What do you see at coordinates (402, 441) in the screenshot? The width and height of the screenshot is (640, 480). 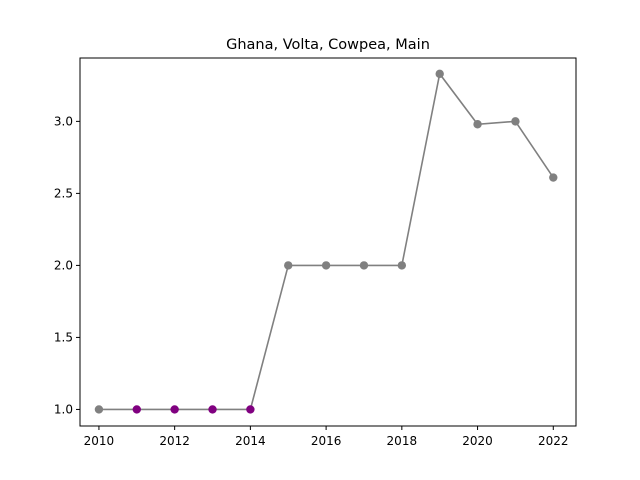 I see `x-tick-label: 2018` at bounding box center [402, 441].